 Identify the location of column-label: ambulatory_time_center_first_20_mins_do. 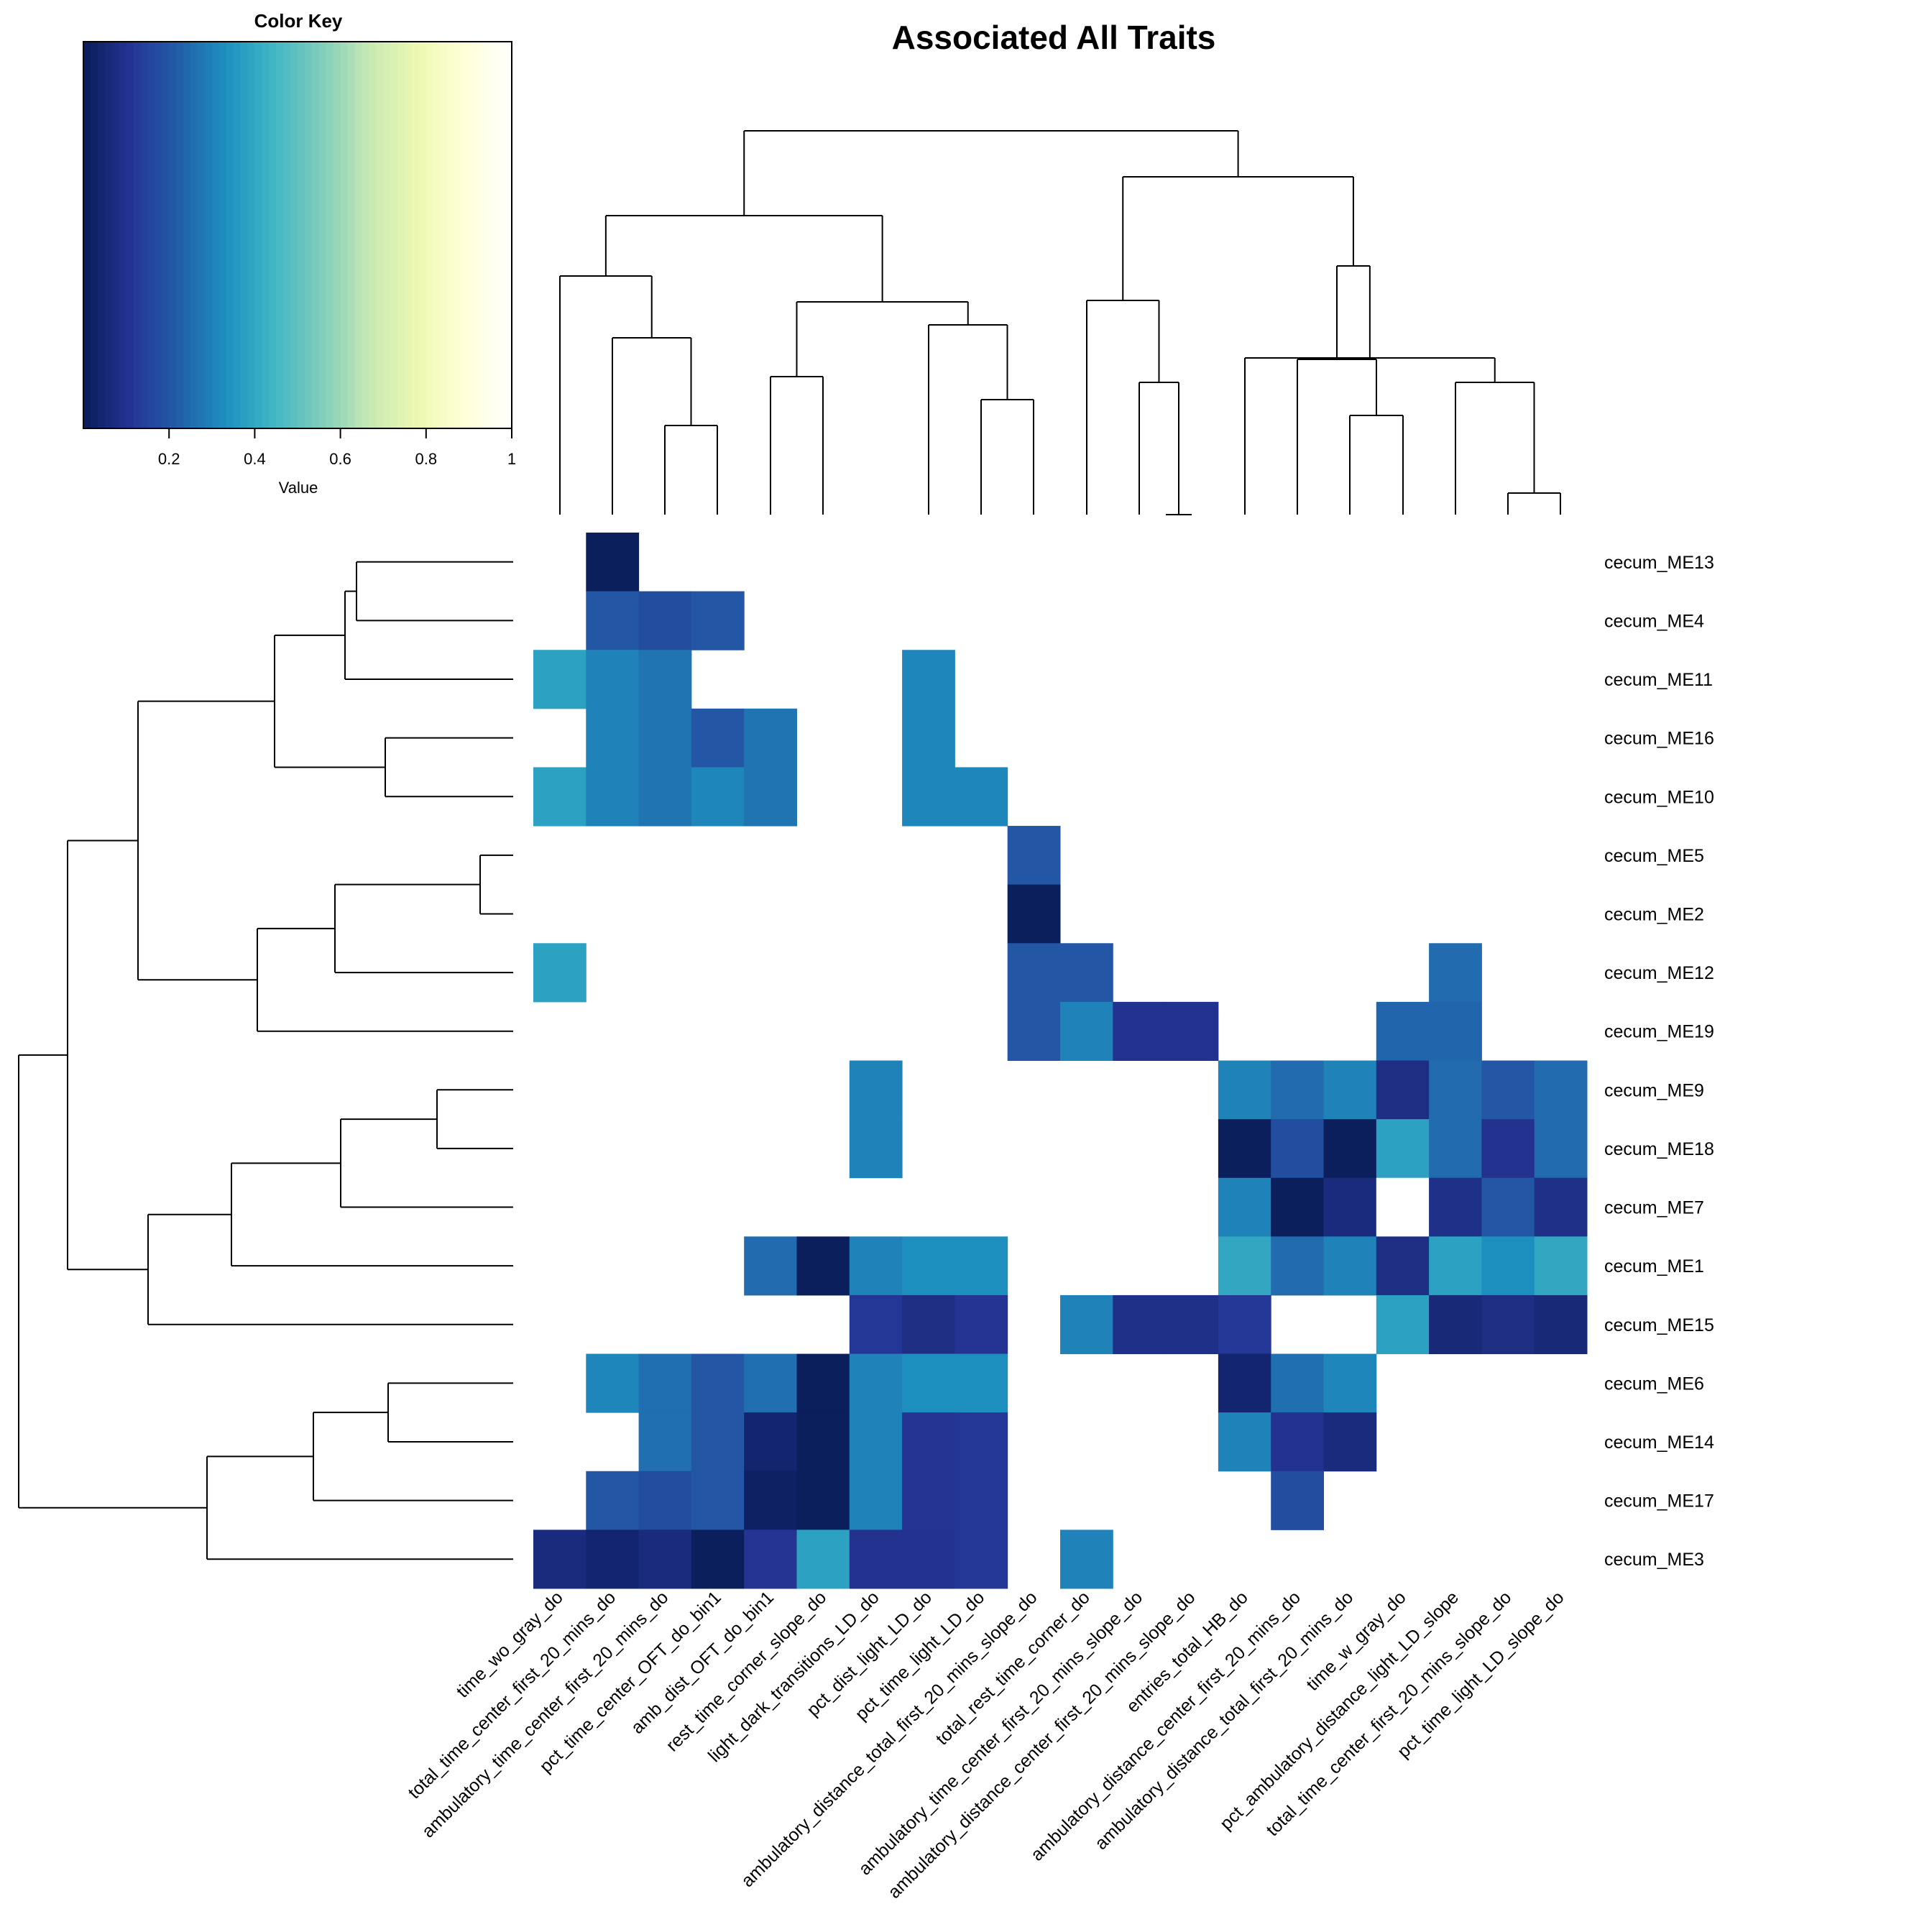
(545, 1714).